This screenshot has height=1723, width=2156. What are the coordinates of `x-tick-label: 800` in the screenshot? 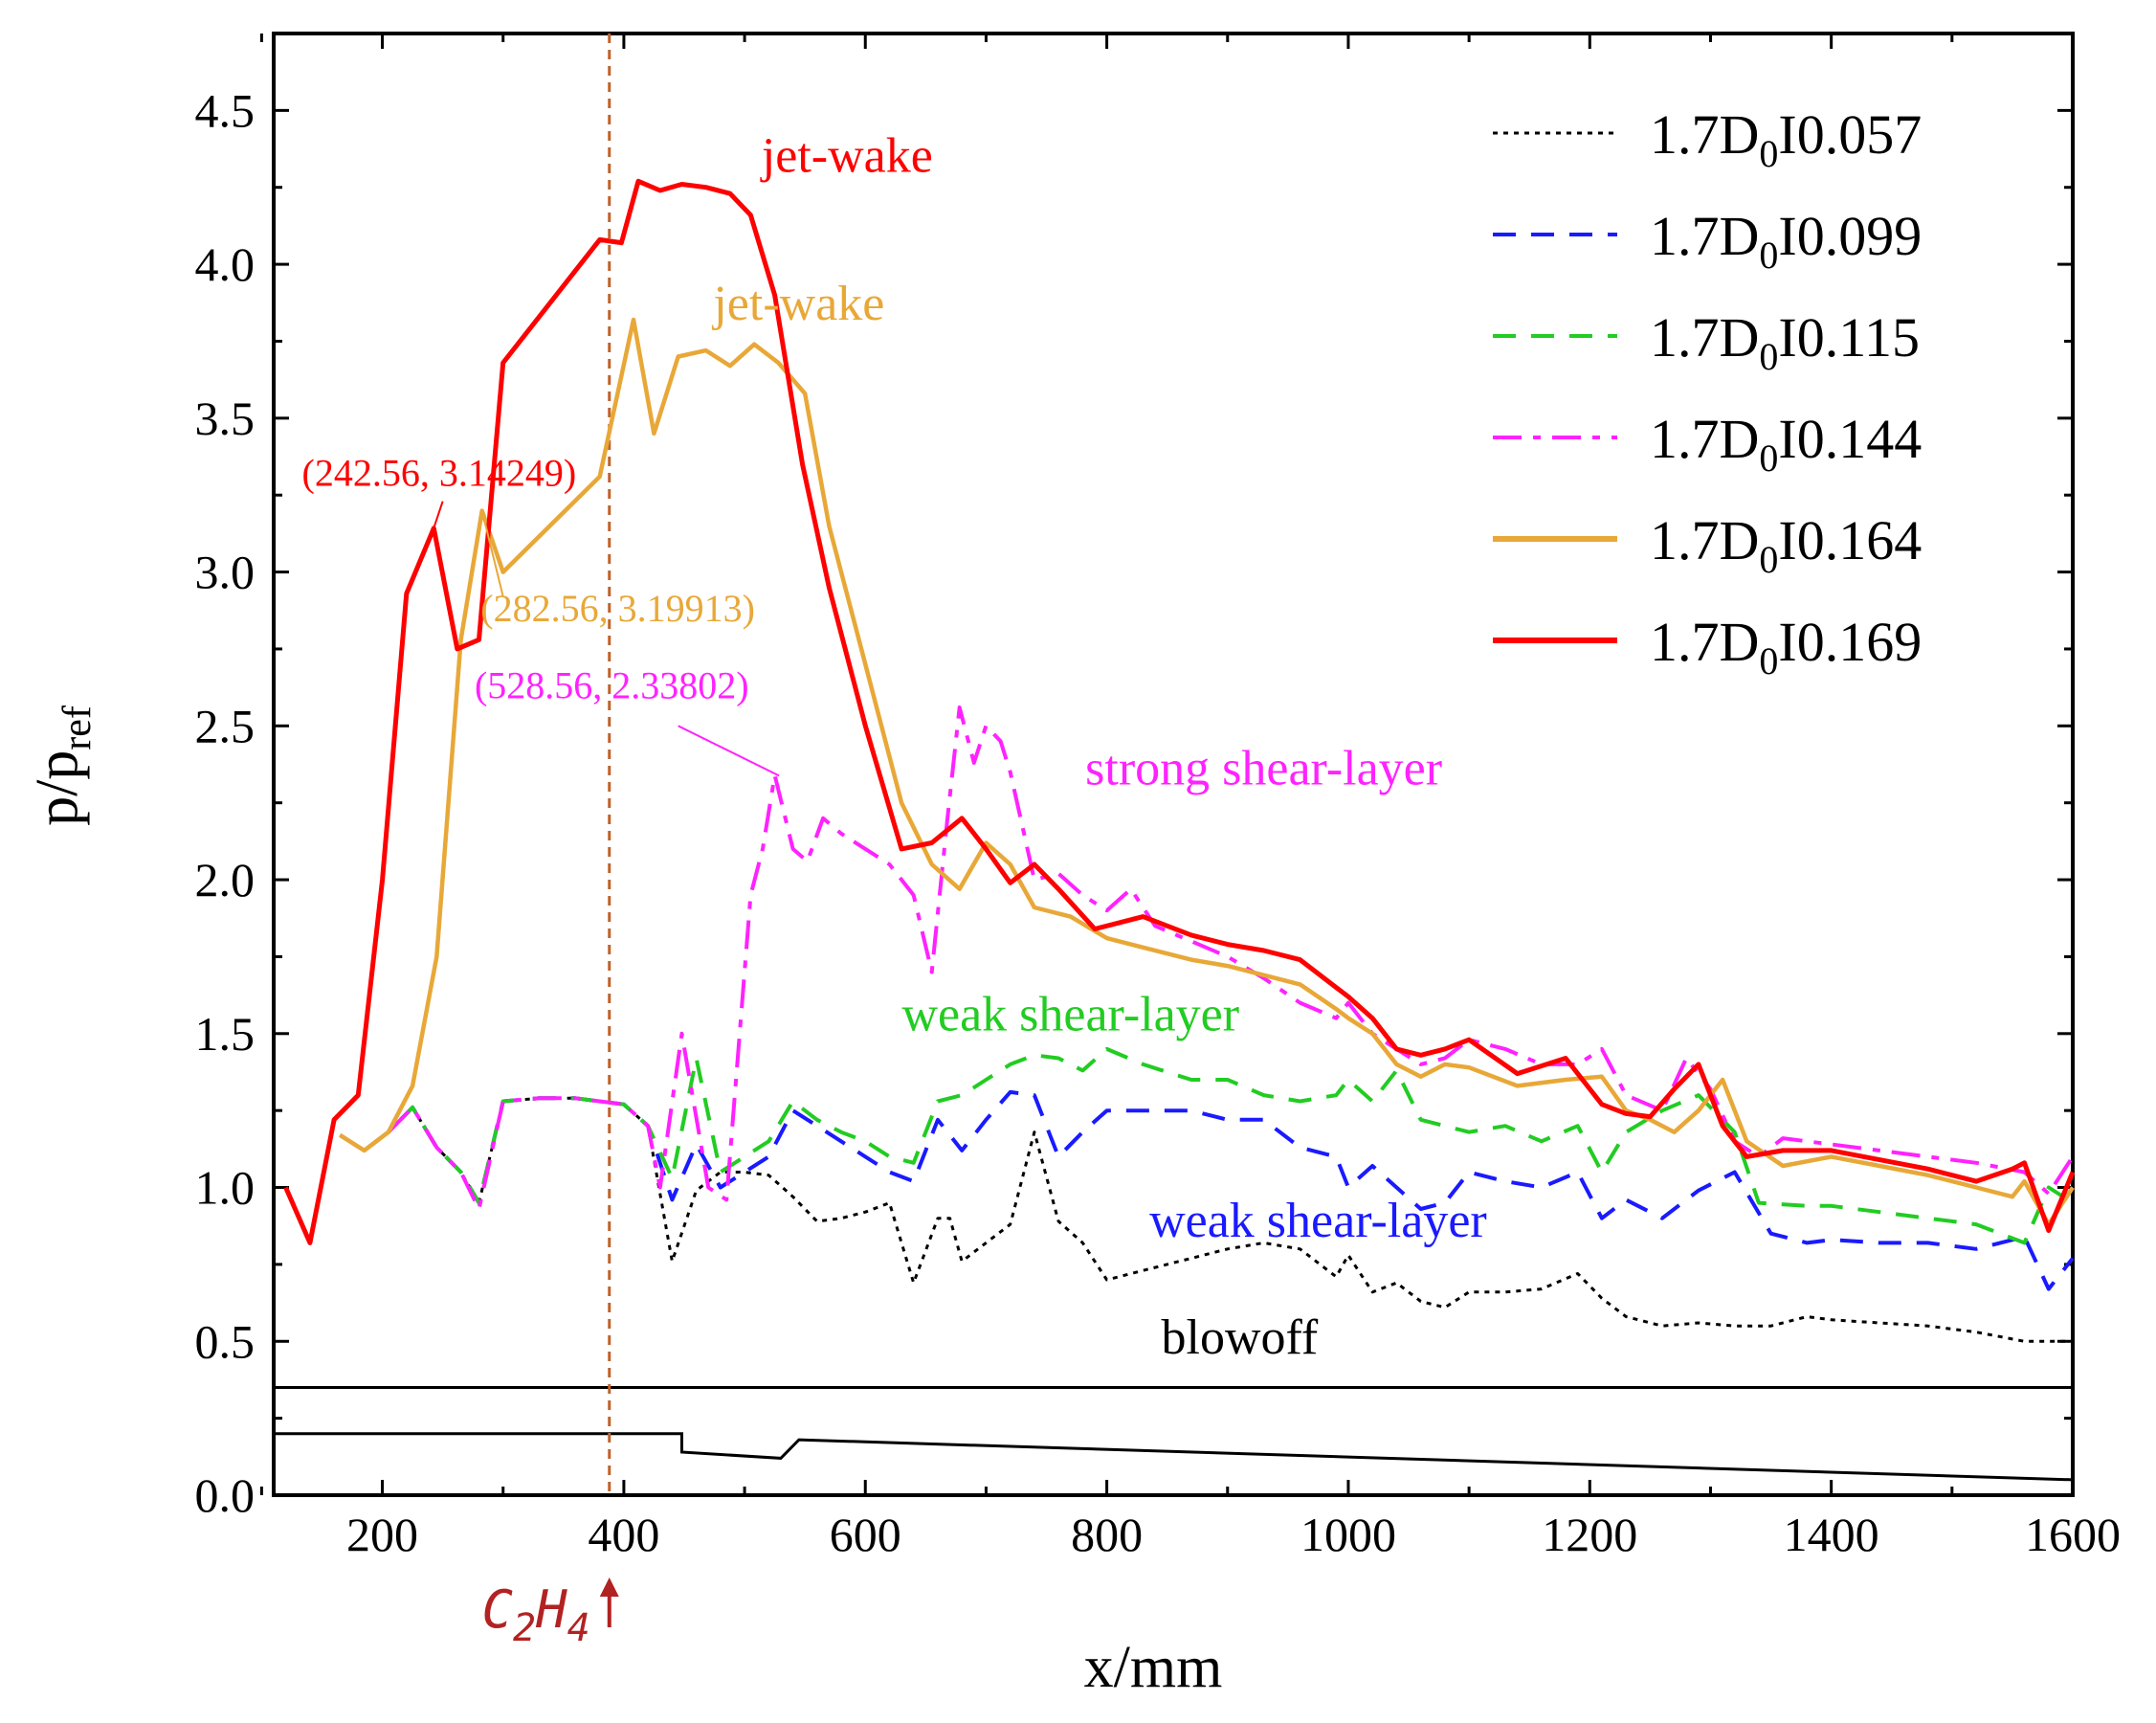 It's located at (1107, 1534).